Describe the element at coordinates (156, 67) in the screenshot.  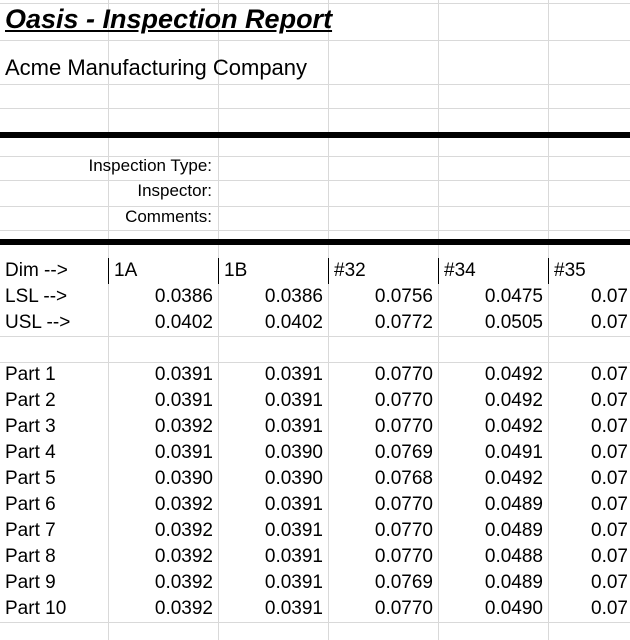
I see `company-name: Acme Manufacturing Company` at that location.